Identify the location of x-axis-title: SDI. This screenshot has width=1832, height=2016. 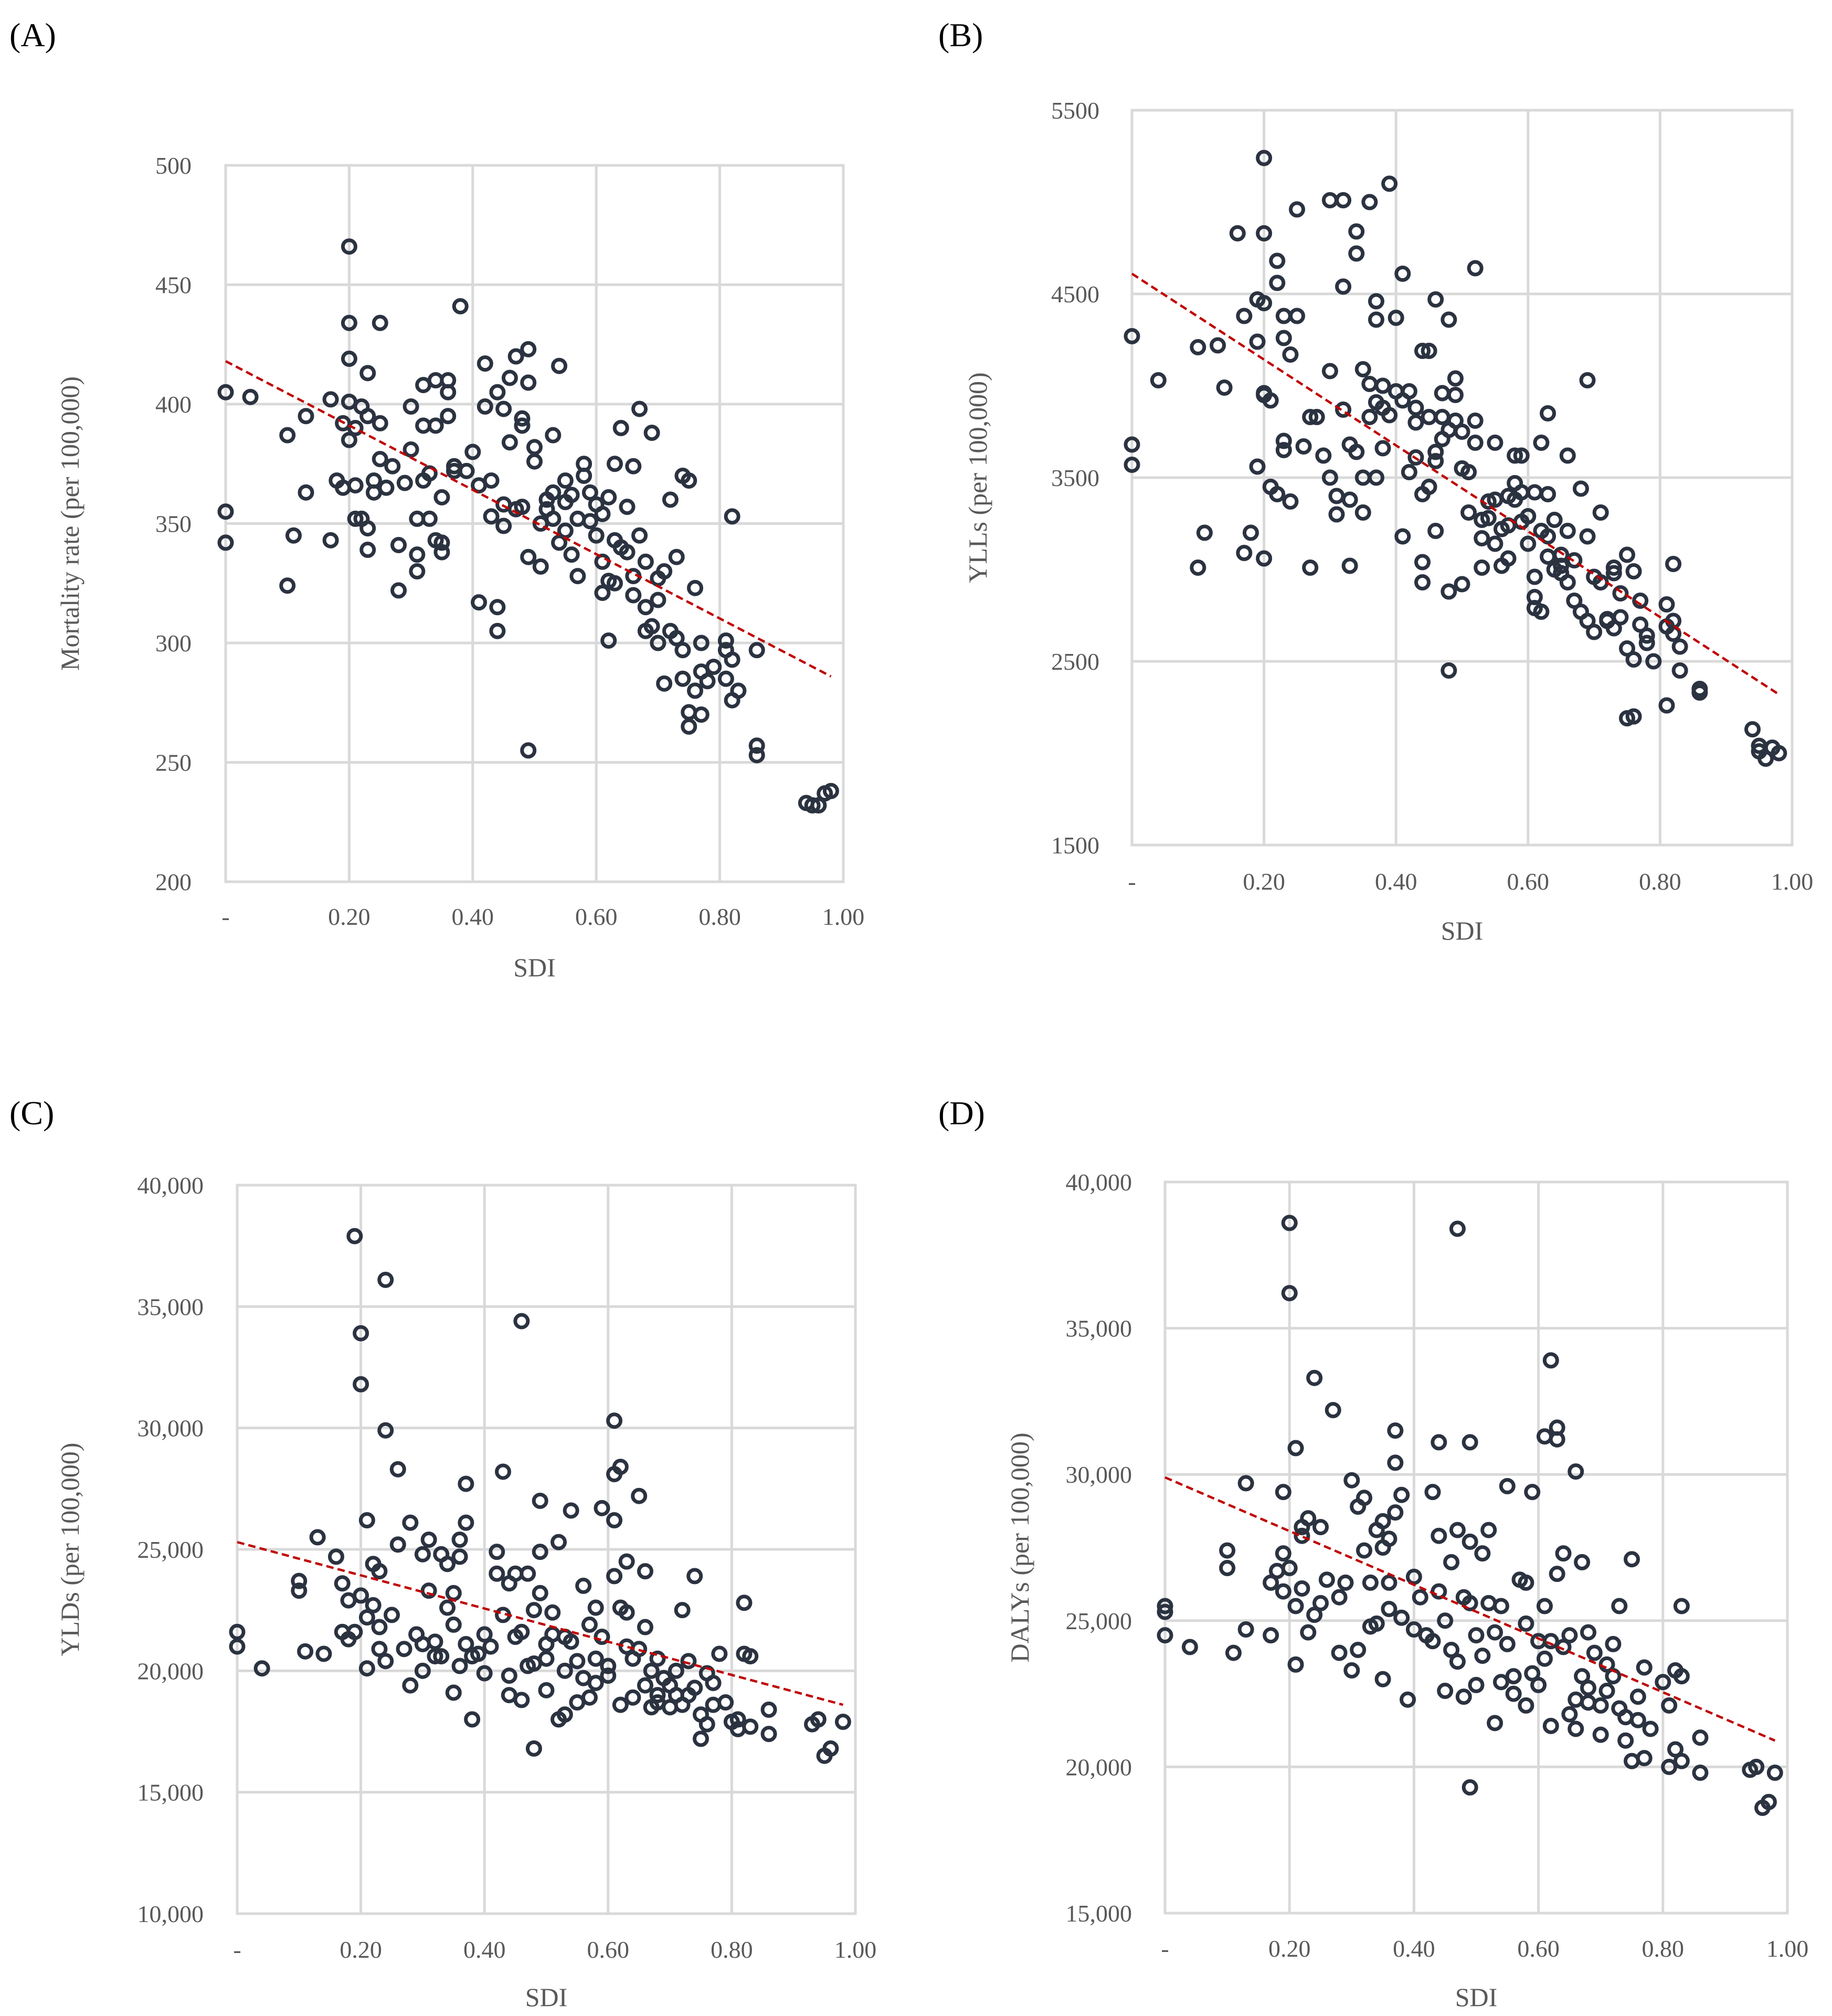
(1476, 1997).